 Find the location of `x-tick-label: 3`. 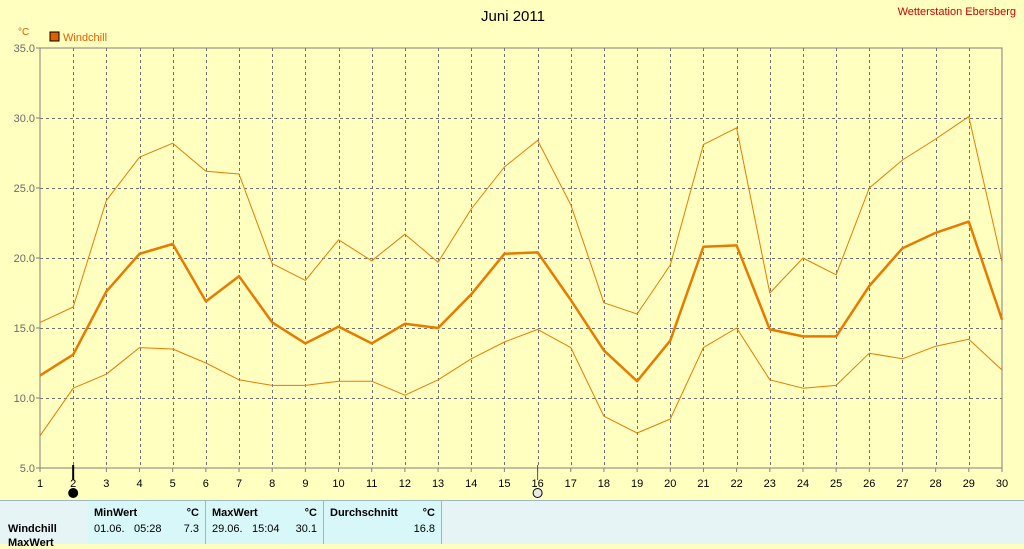

x-tick-label: 3 is located at coordinates (106, 484).